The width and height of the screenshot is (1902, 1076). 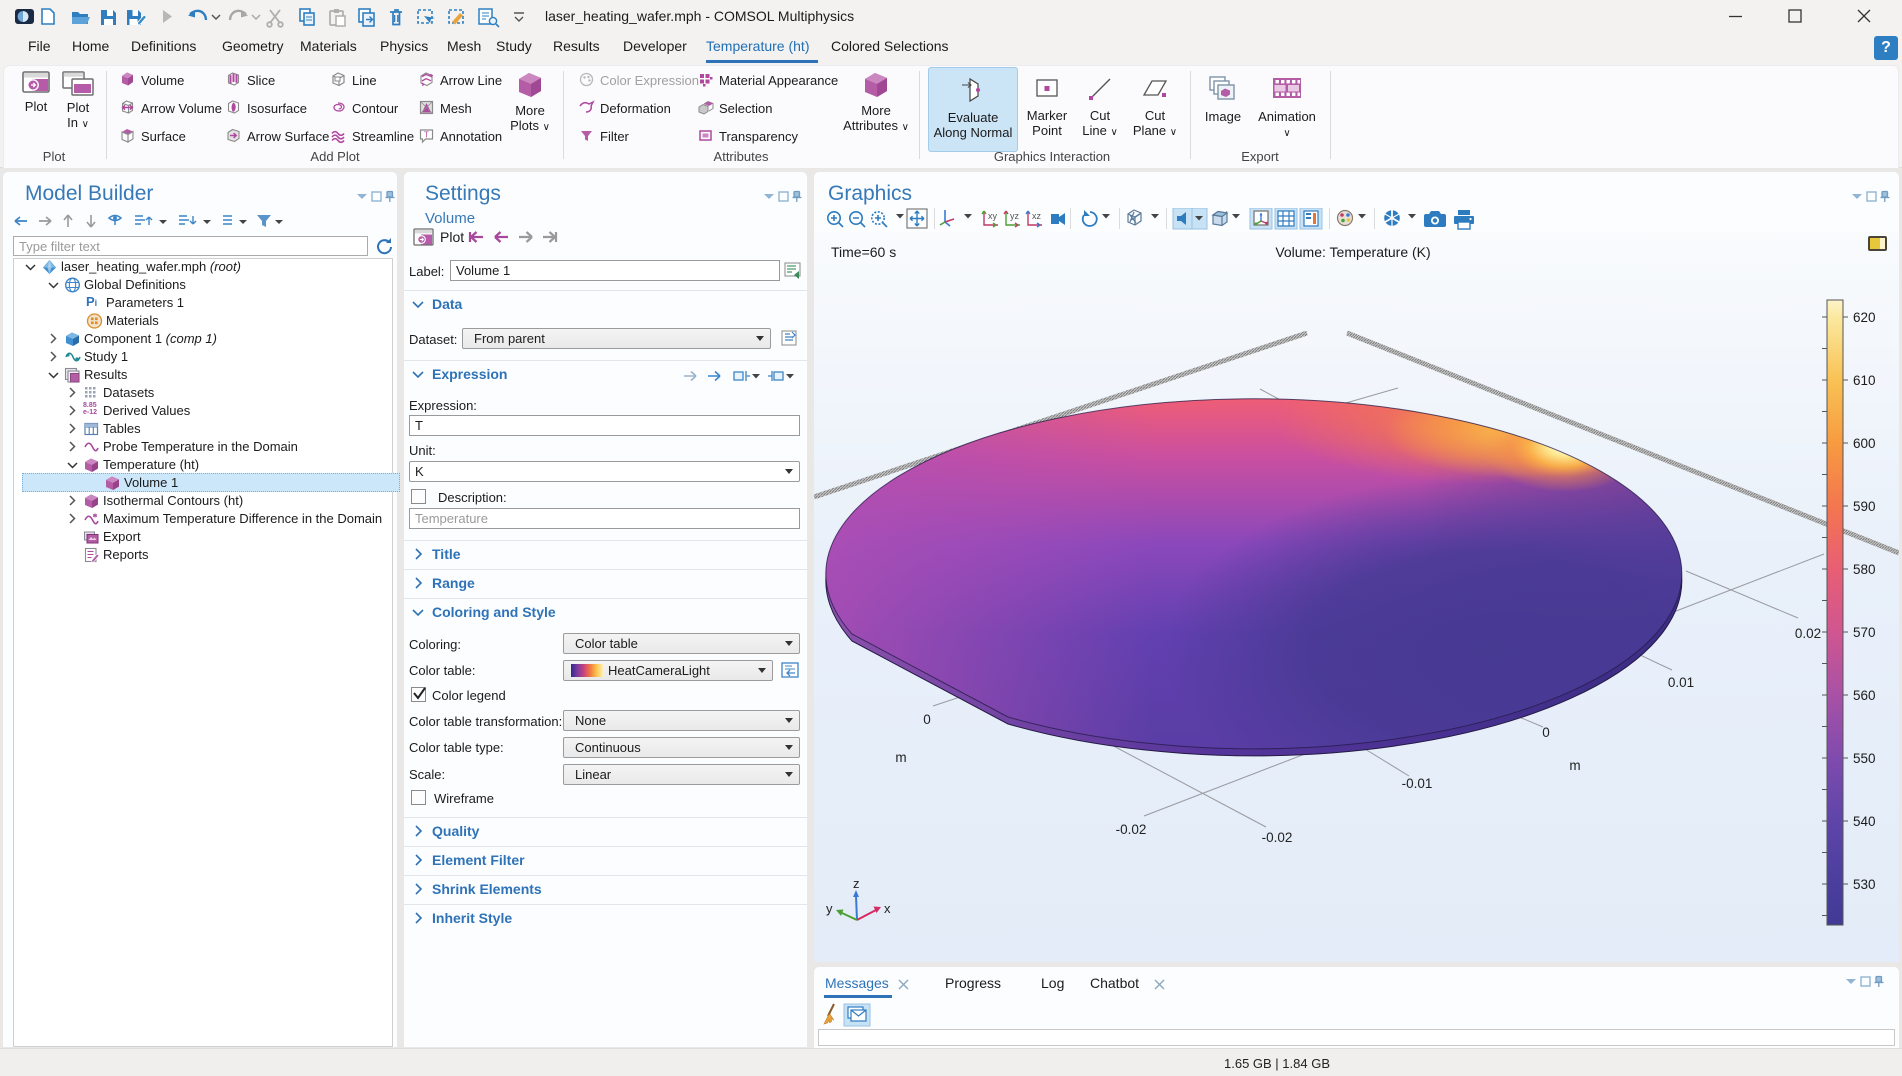 What do you see at coordinates (1808, 633) in the screenshot?
I see `svg-text: 0.02` at bounding box center [1808, 633].